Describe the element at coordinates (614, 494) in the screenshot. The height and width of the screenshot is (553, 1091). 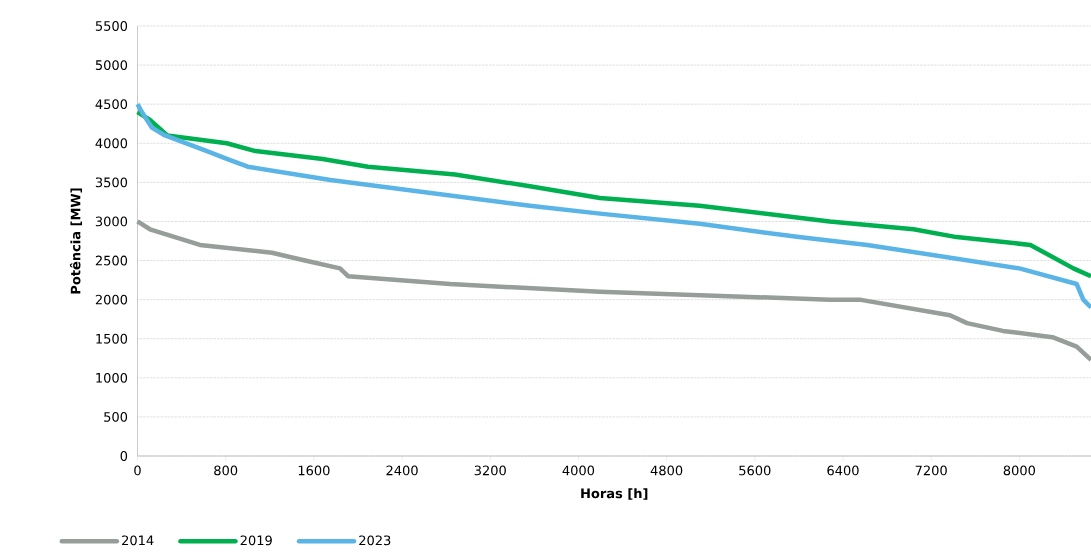
I see `x-axis-title: Horas [h]` at that location.